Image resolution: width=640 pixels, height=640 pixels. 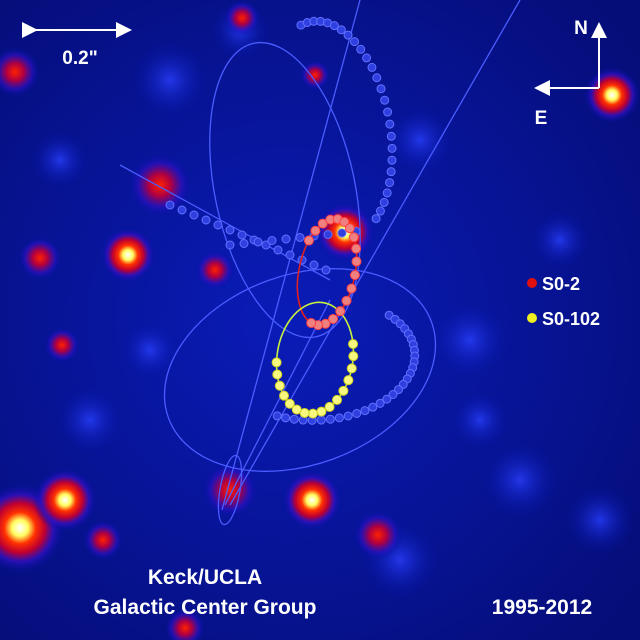 What do you see at coordinates (205, 607) in the screenshot?
I see `credit-line: Galactic Center Group` at bounding box center [205, 607].